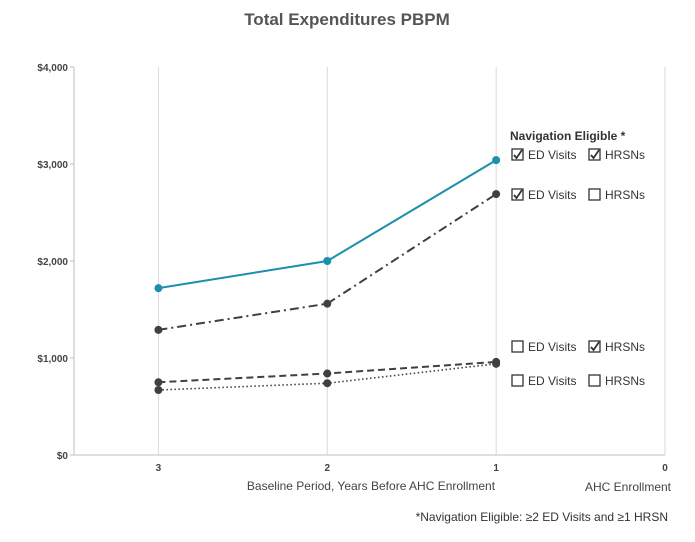 The image size is (695, 542). Describe the element at coordinates (52, 359) in the screenshot. I see `y-tick-label: $1,000` at that location.